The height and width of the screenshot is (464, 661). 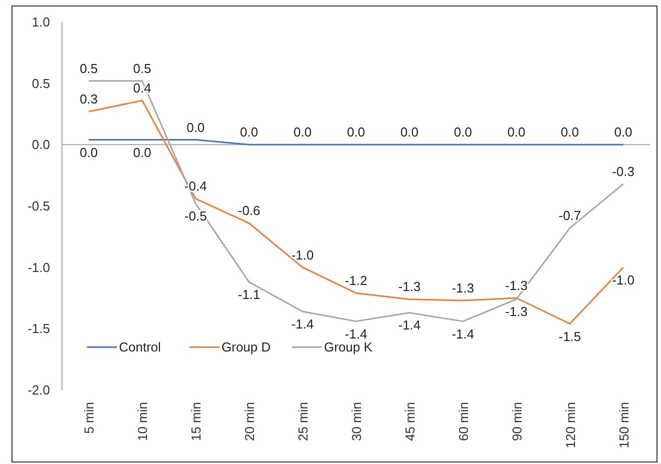 I want to click on data-label: -1.5, so click(x=570, y=336).